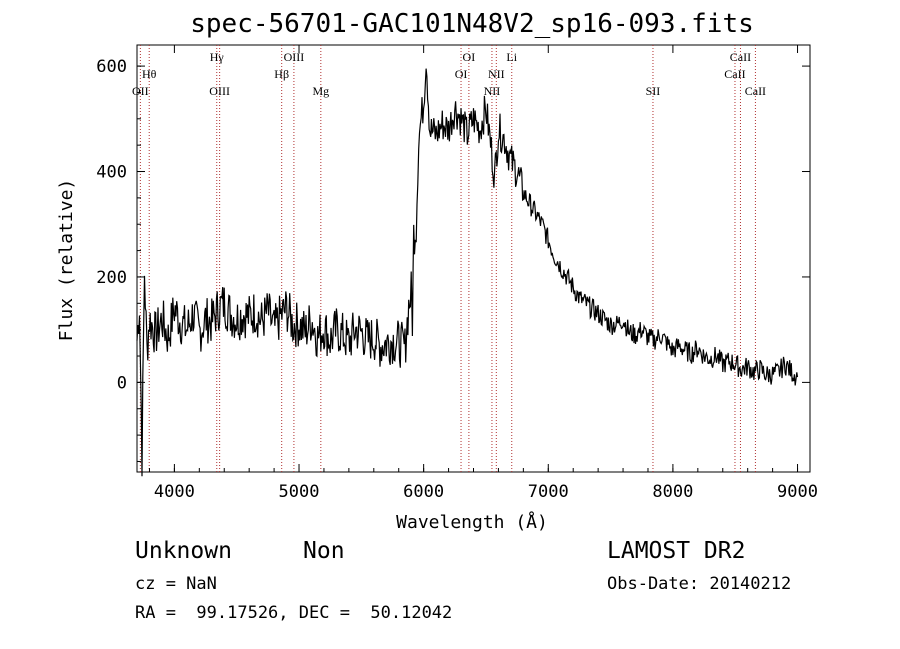  Describe the element at coordinates (176, 584) in the screenshot. I see `redshift-value: cz = NaN` at that location.